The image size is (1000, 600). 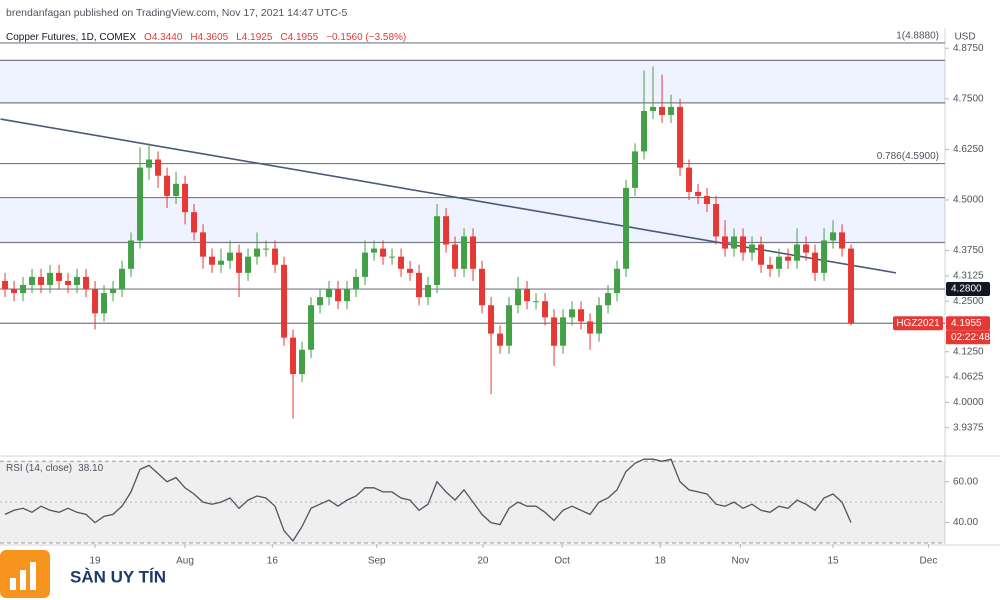 I want to click on rsi-name: RSI (14, close), so click(x=39, y=468).